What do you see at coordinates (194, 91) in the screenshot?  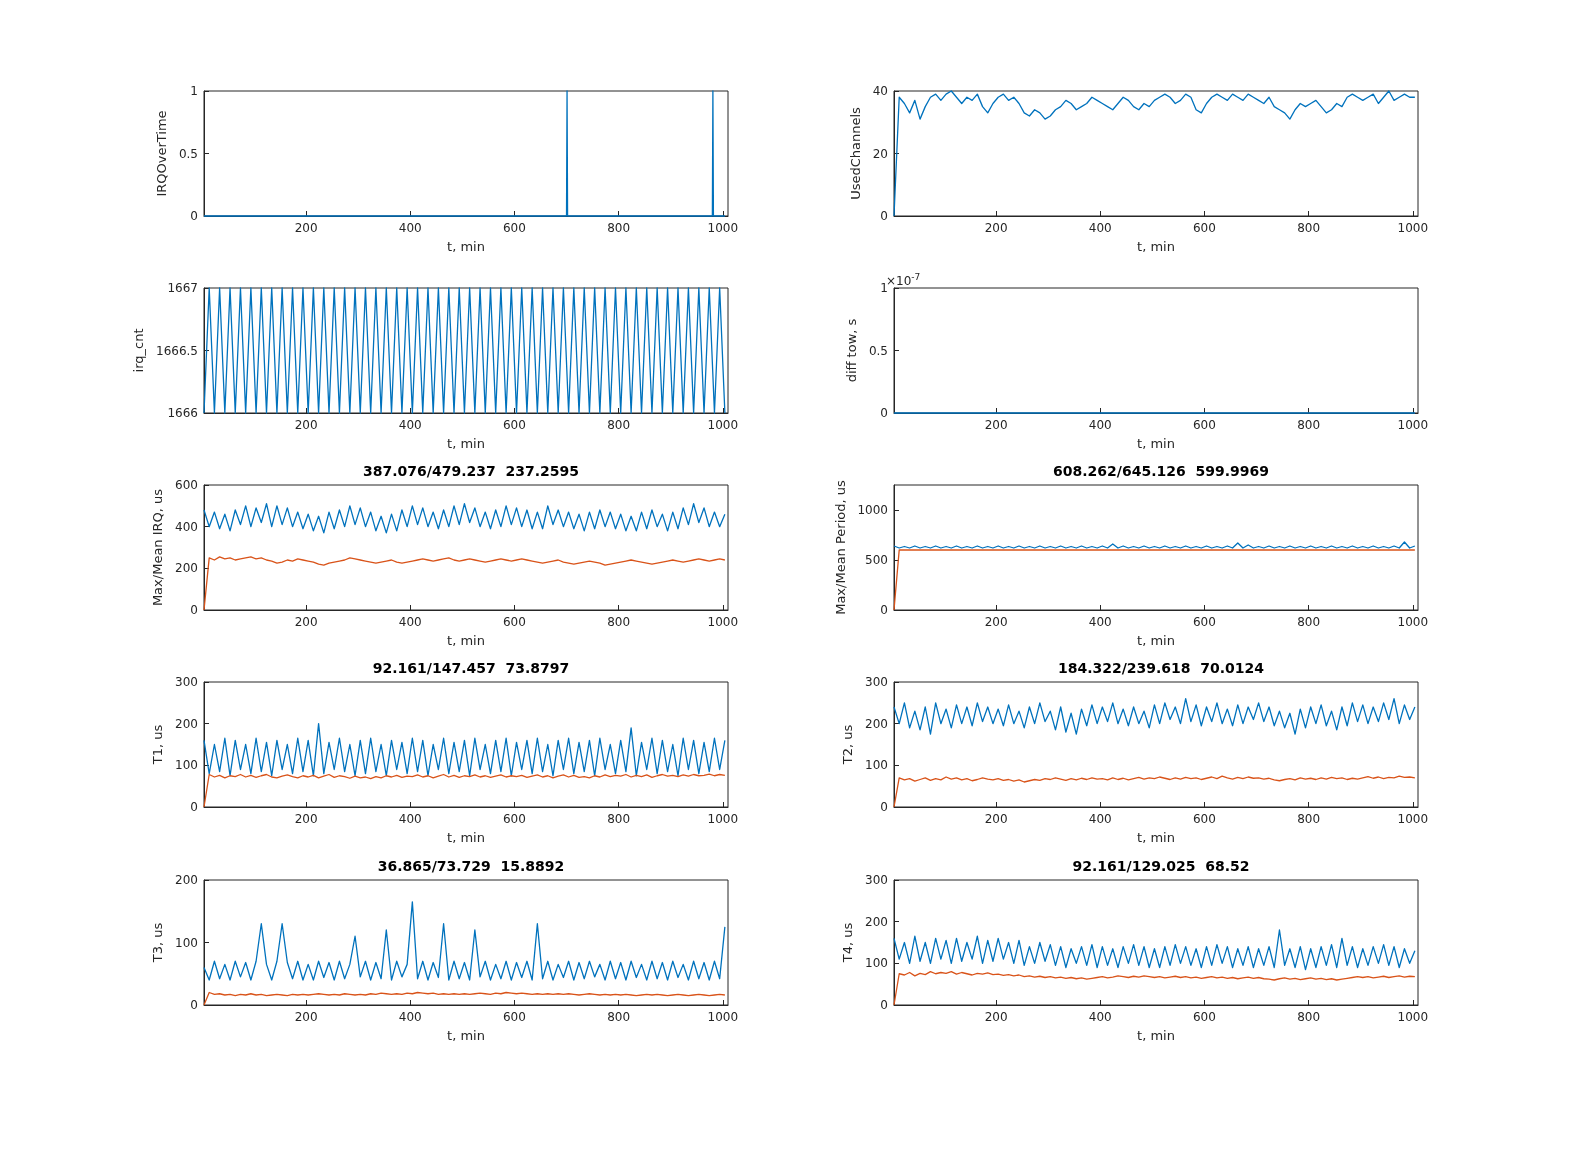 I see `y-tick-label: 1` at bounding box center [194, 91].